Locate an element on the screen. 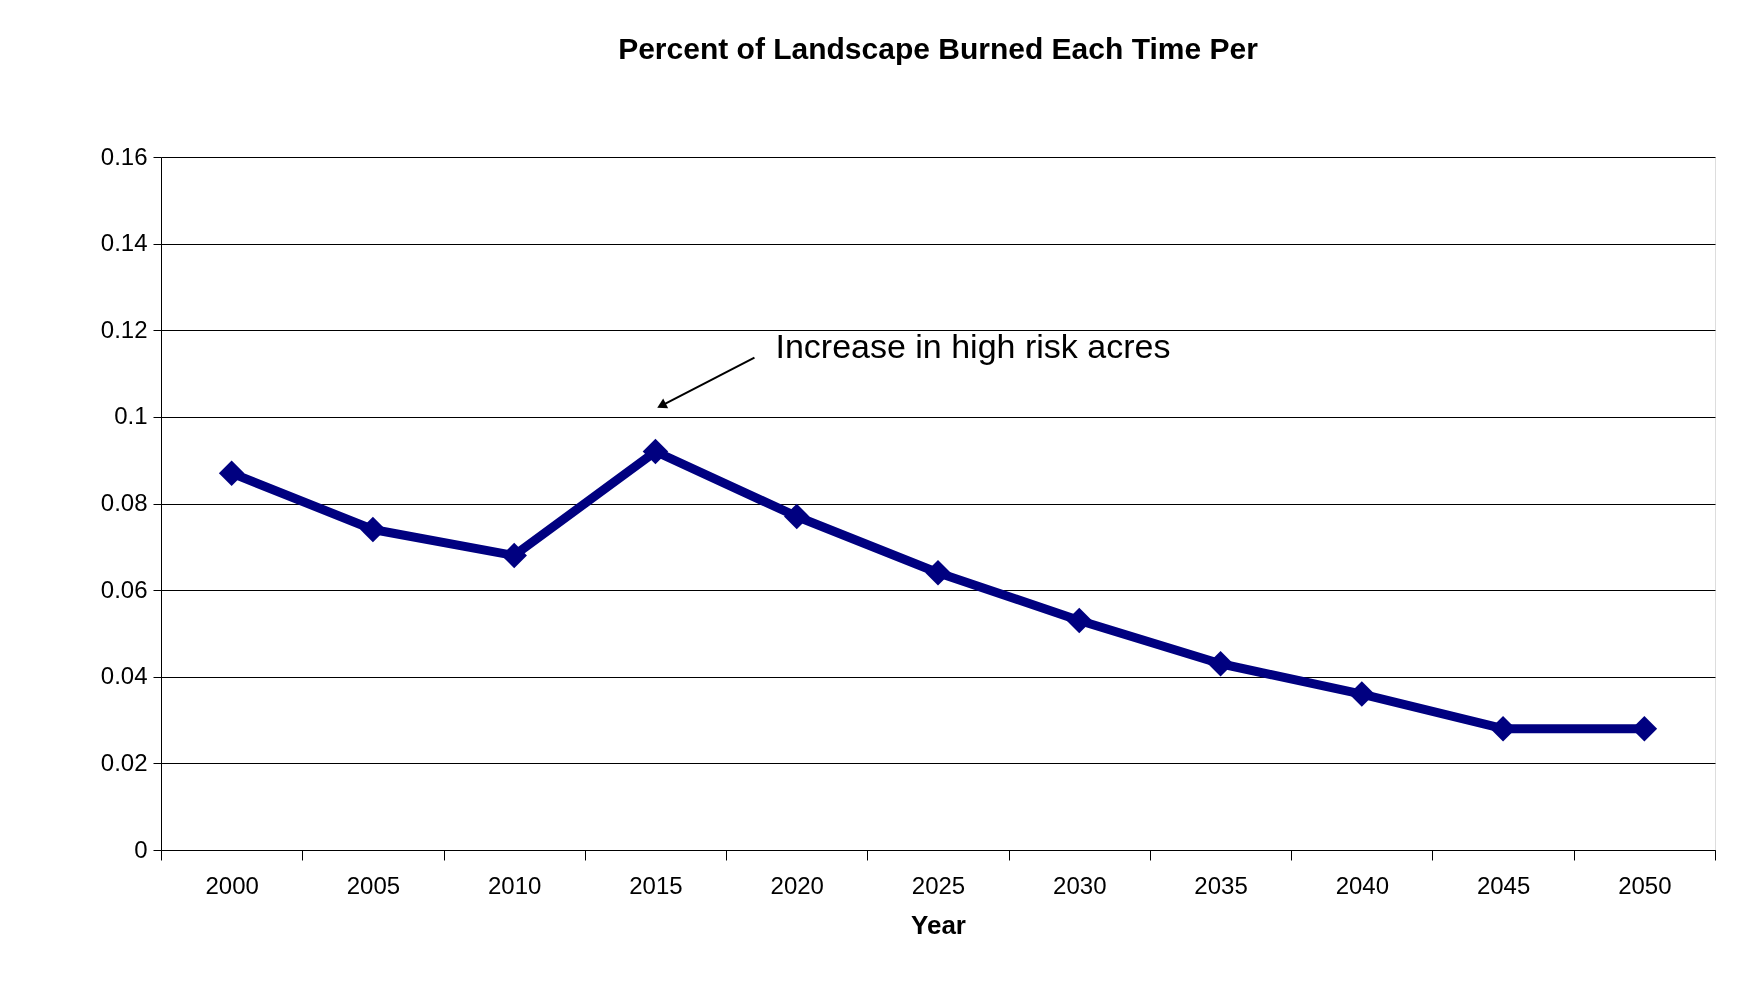  y-tick-label: 0.02 is located at coordinates (124, 762).